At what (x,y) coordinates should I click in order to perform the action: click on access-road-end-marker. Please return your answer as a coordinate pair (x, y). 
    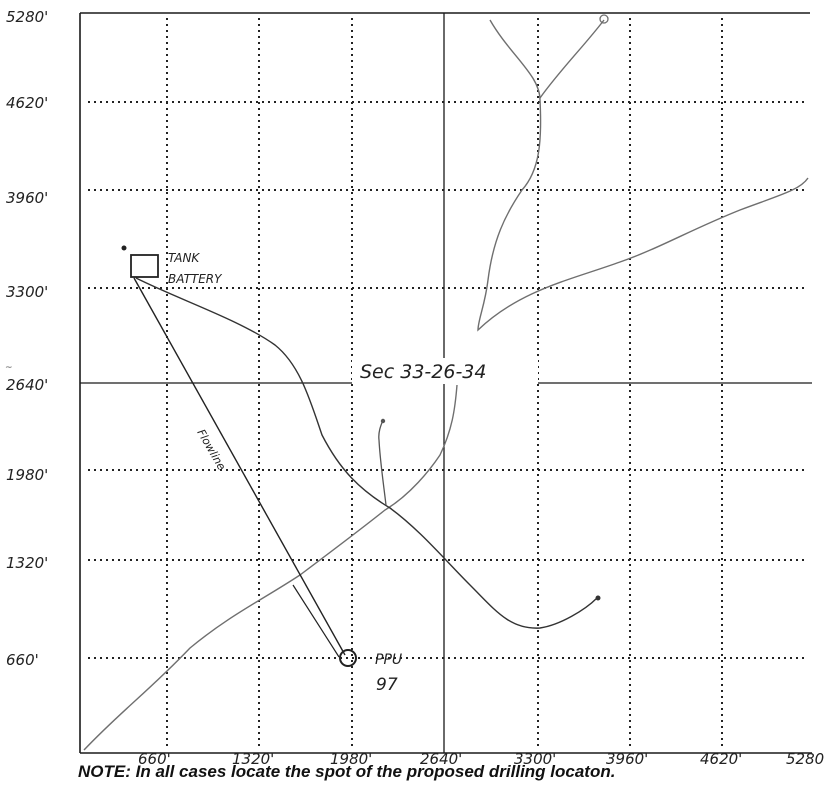
    Looking at the image, I should click on (598, 598).